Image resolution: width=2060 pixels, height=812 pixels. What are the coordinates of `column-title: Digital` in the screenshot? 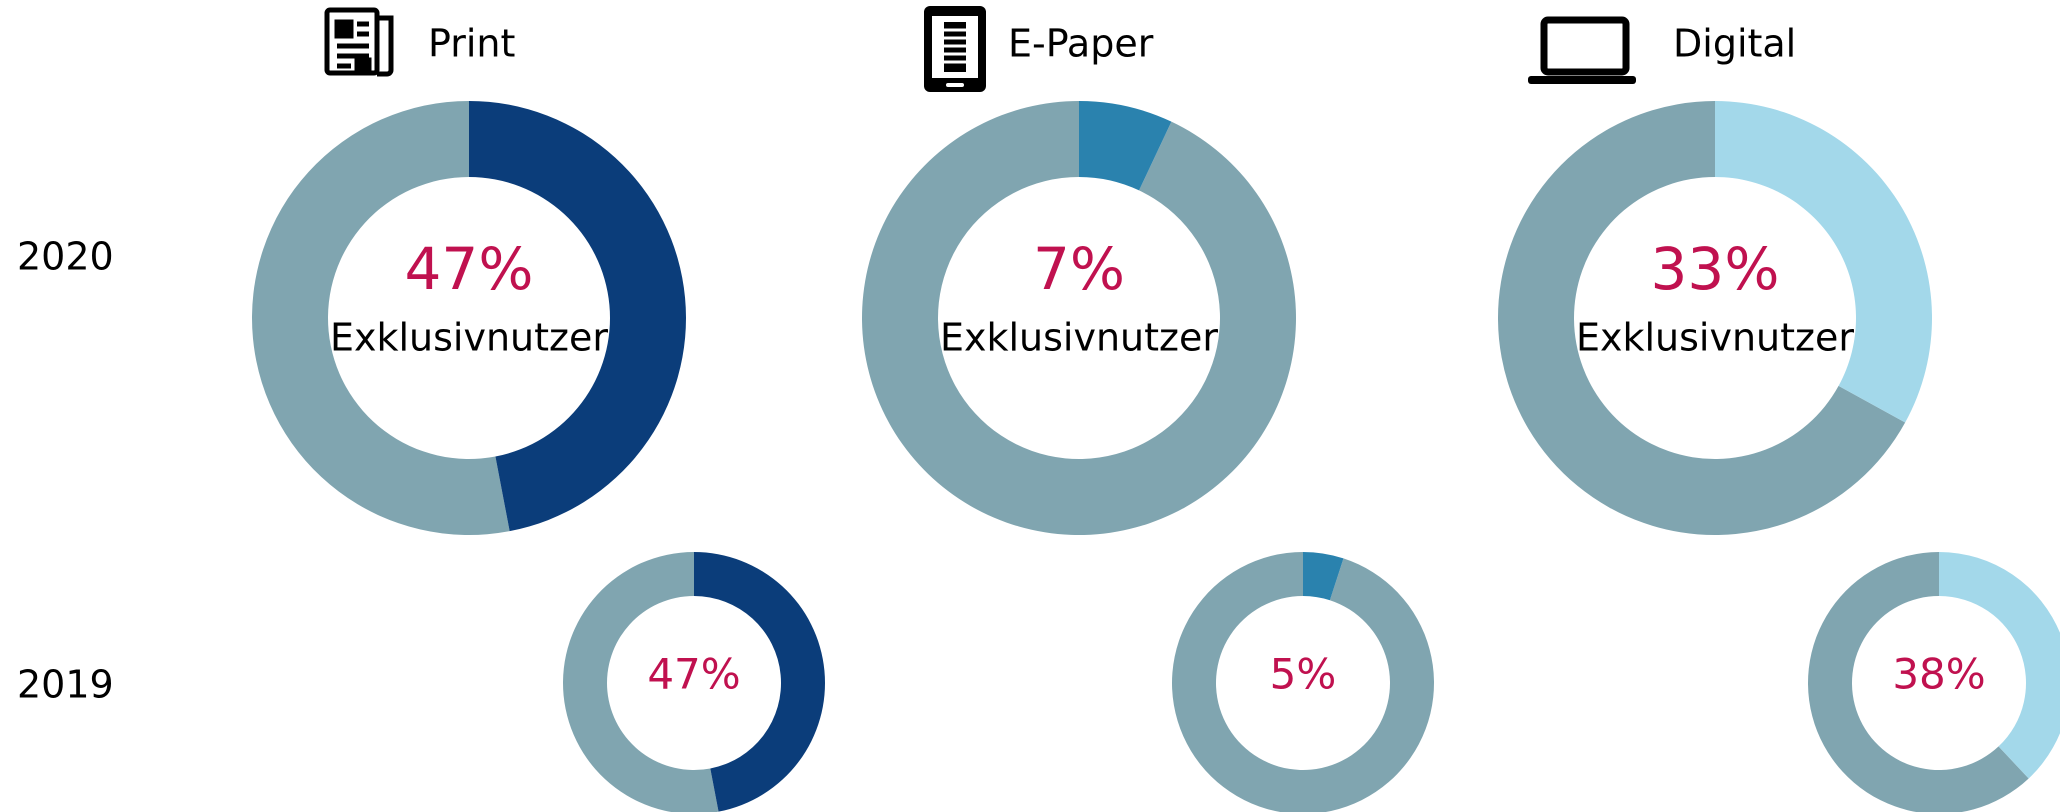 It's located at (1734, 44).